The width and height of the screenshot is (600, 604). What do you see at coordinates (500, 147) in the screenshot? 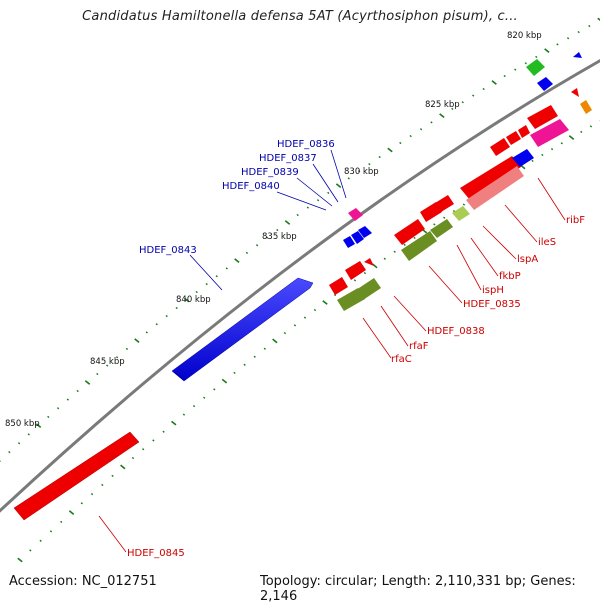
I see `gene-red-d` at bounding box center [500, 147].